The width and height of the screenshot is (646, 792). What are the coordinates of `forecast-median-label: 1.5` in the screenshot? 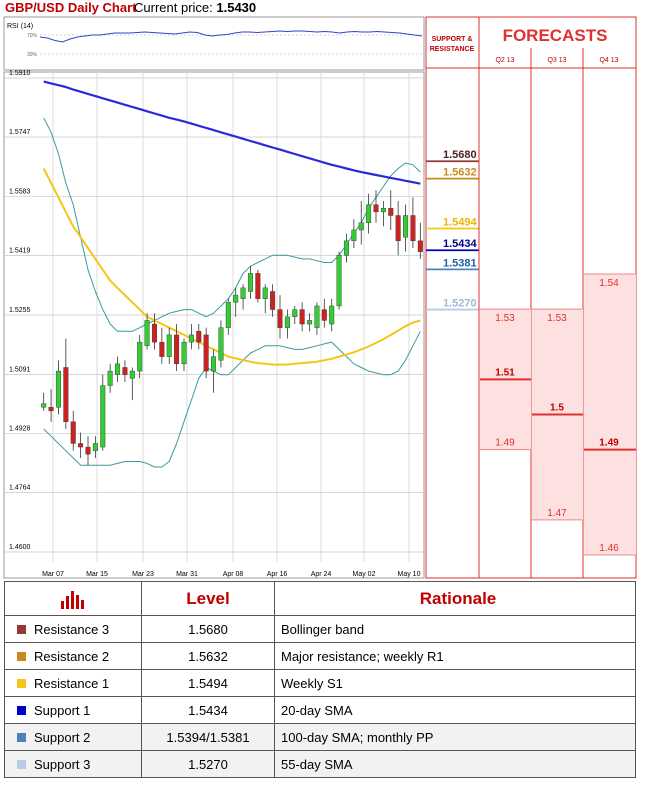 It's located at (557, 408).